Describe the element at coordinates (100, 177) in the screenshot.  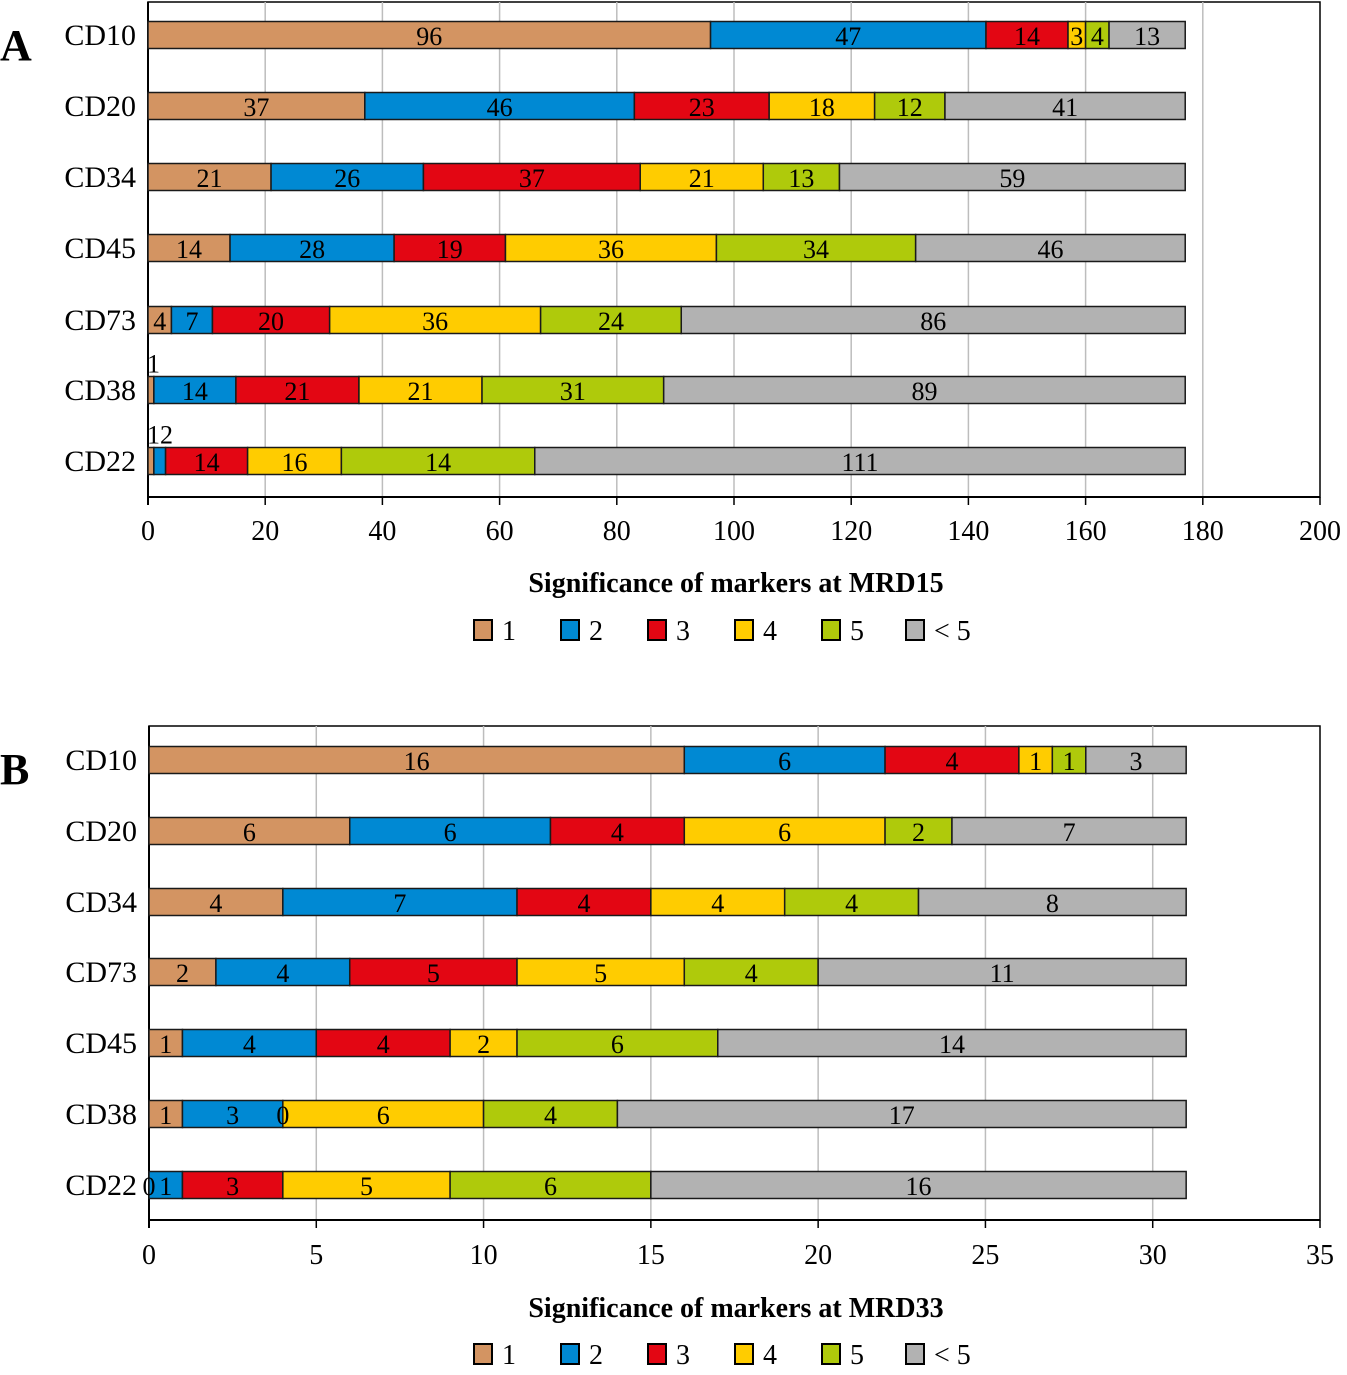
I see `category-label: CD34` at that location.